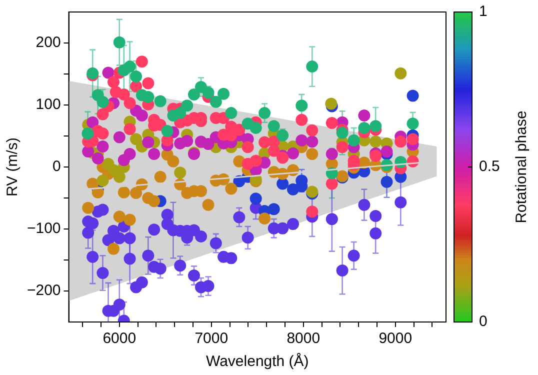 The image size is (538, 375). I want to click on color-bar-label: 0.5, so click(489, 167).